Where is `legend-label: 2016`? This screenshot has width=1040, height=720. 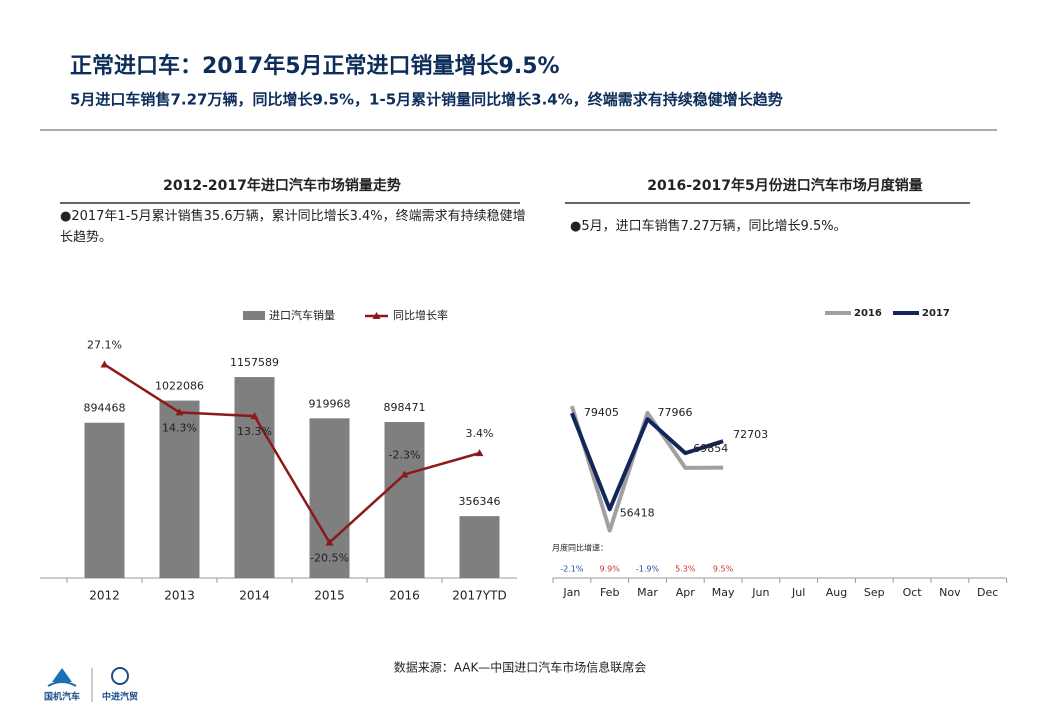
legend-label: 2016 is located at coordinates (868, 313).